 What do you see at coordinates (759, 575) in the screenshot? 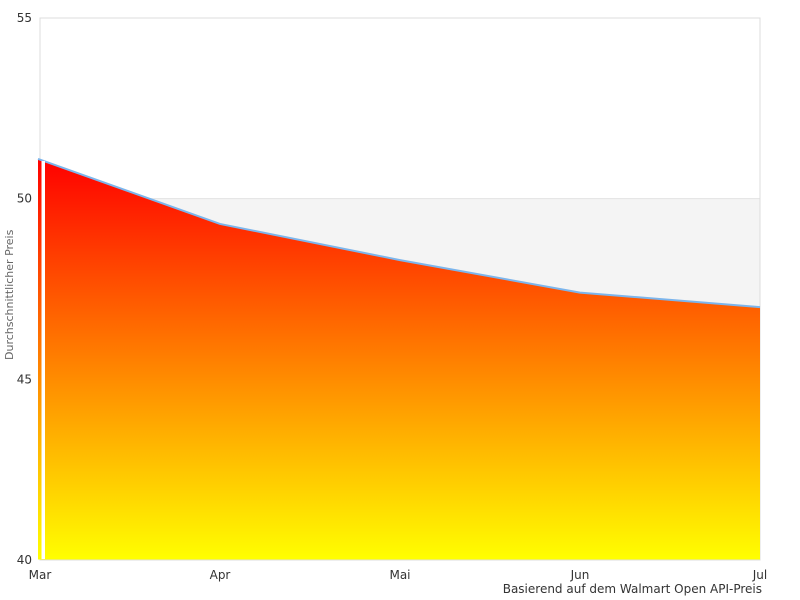
I see `x-tick-label: Jul` at bounding box center [759, 575].